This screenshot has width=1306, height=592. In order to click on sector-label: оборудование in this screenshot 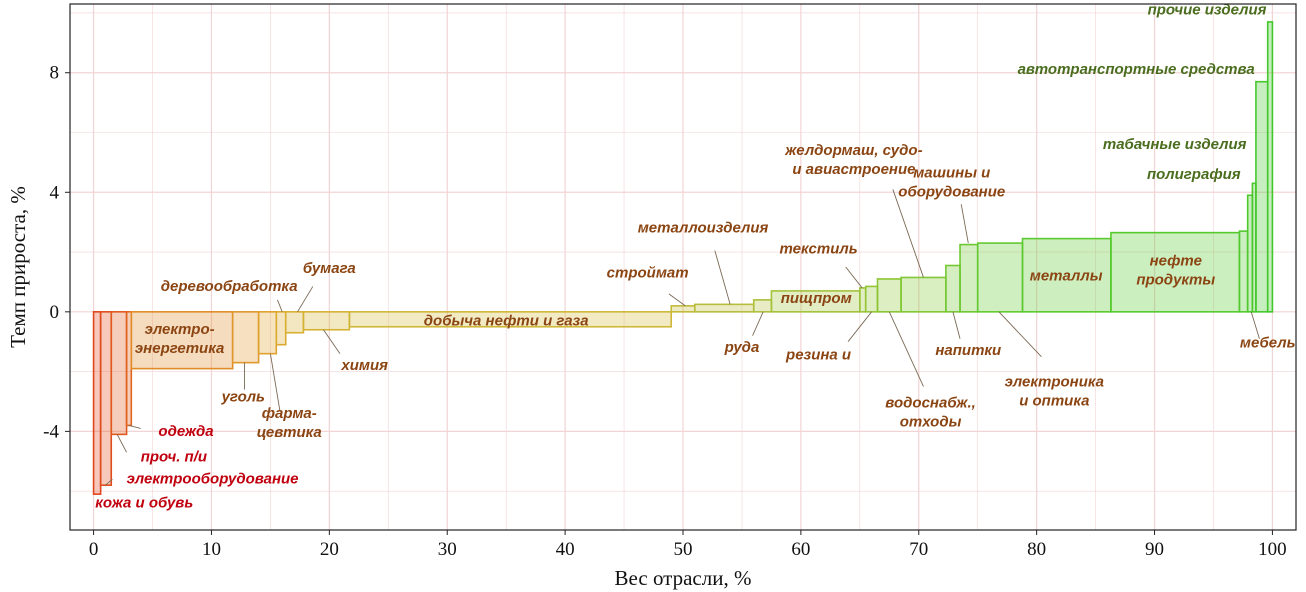, I will do `click(951, 191)`.